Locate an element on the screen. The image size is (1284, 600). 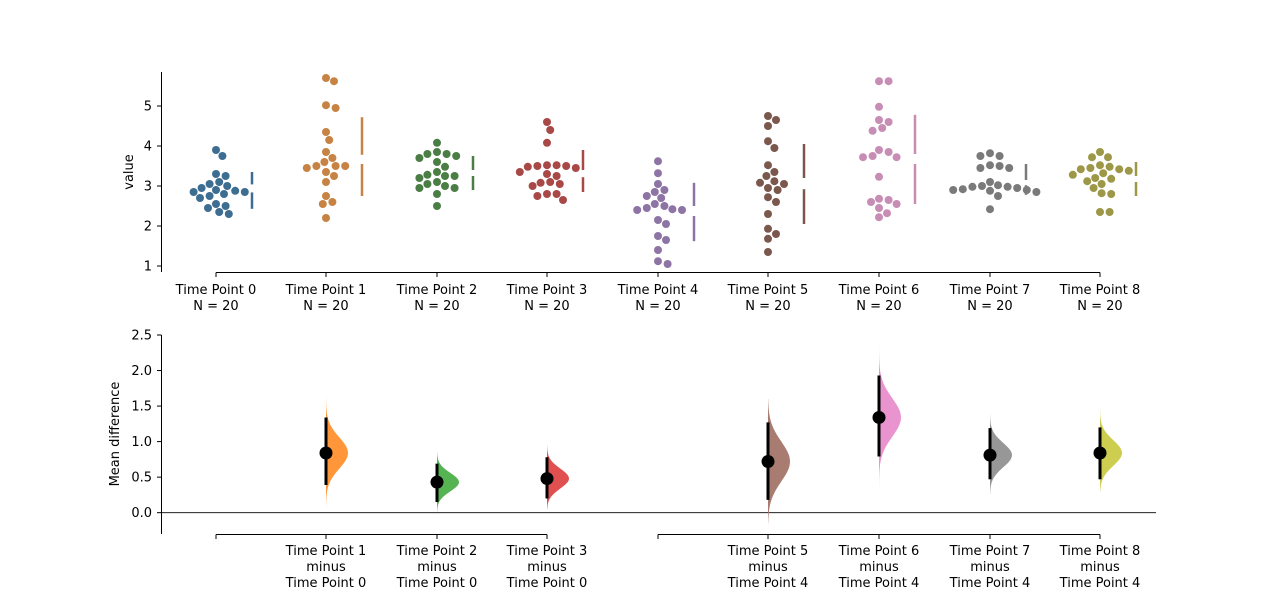
bottom-x-tick-label: Time Point 1 is located at coordinates (326, 551).